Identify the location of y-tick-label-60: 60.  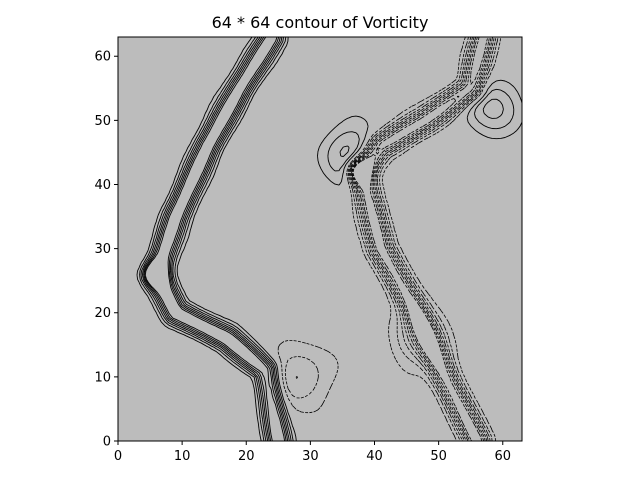
(102, 57).